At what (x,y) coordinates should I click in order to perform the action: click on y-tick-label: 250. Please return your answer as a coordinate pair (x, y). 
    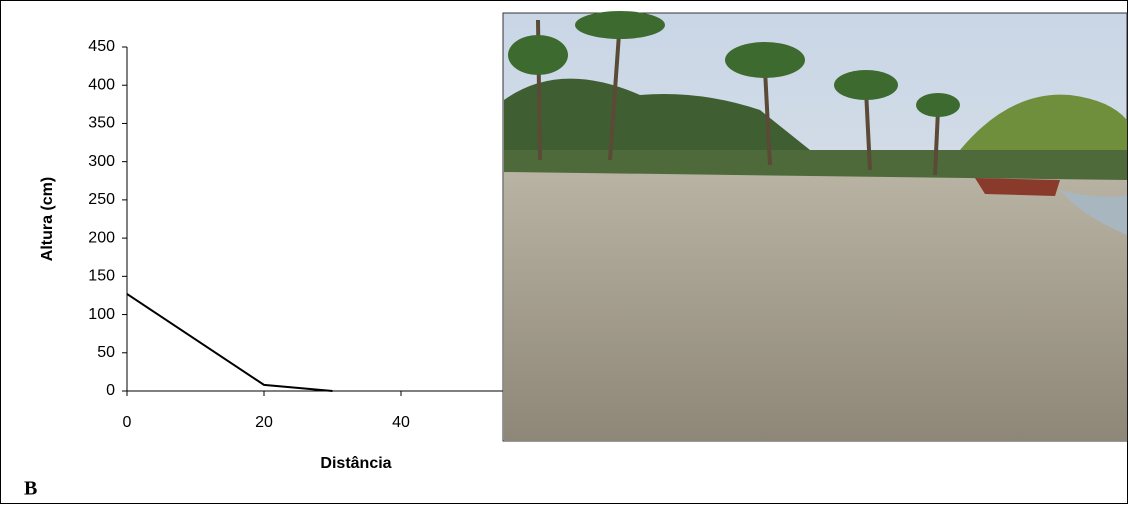
    Looking at the image, I should click on (101, 199).